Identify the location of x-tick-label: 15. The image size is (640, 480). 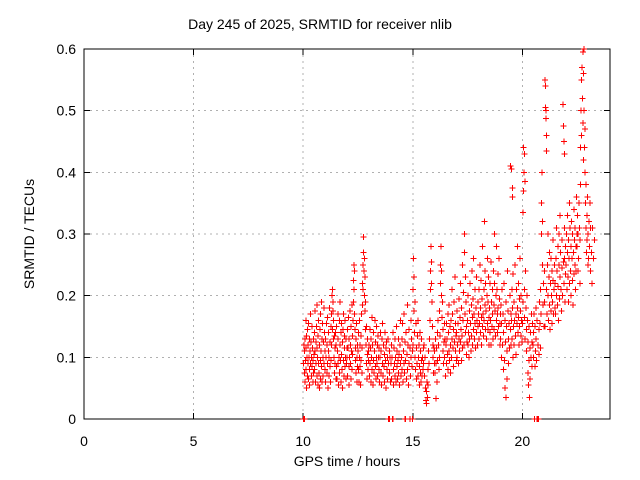
(413, 441).